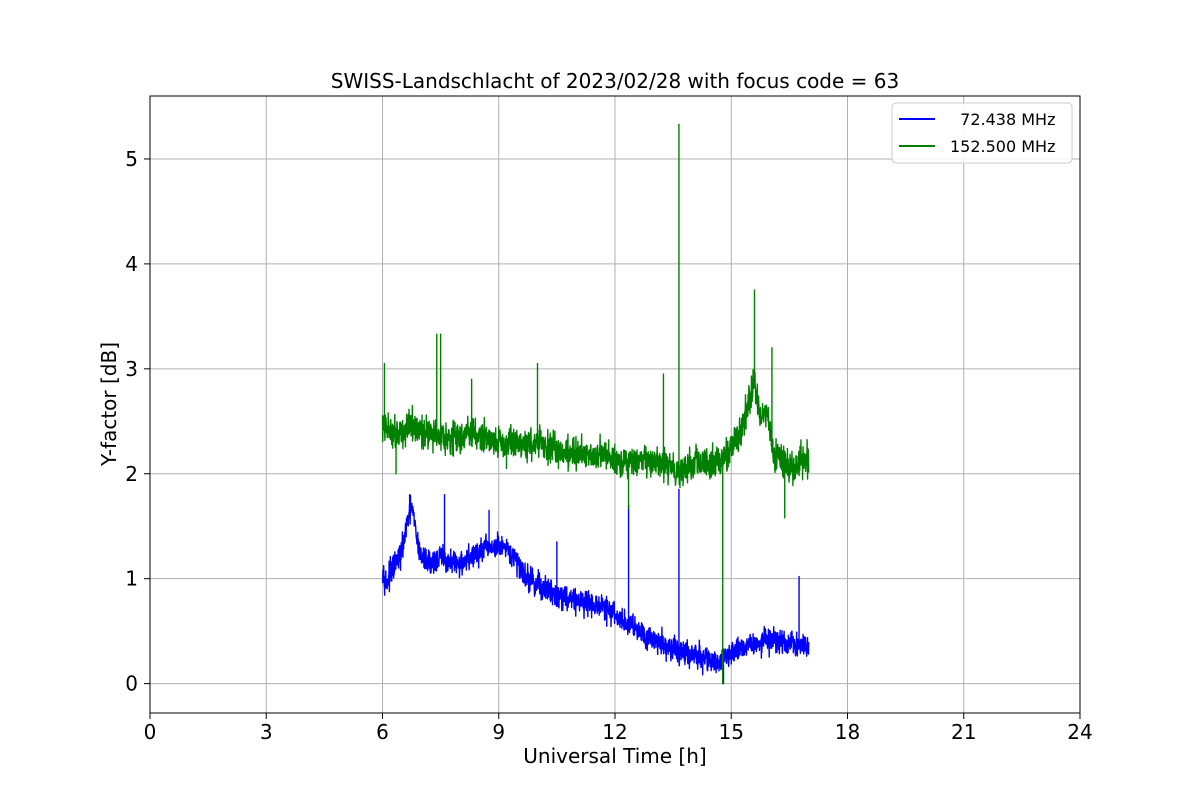 This screenshot has width=1200, height=800. Describe the element at coordinates (266, 732) in the screenshot. I see `x-tick-label: 3` at that location.